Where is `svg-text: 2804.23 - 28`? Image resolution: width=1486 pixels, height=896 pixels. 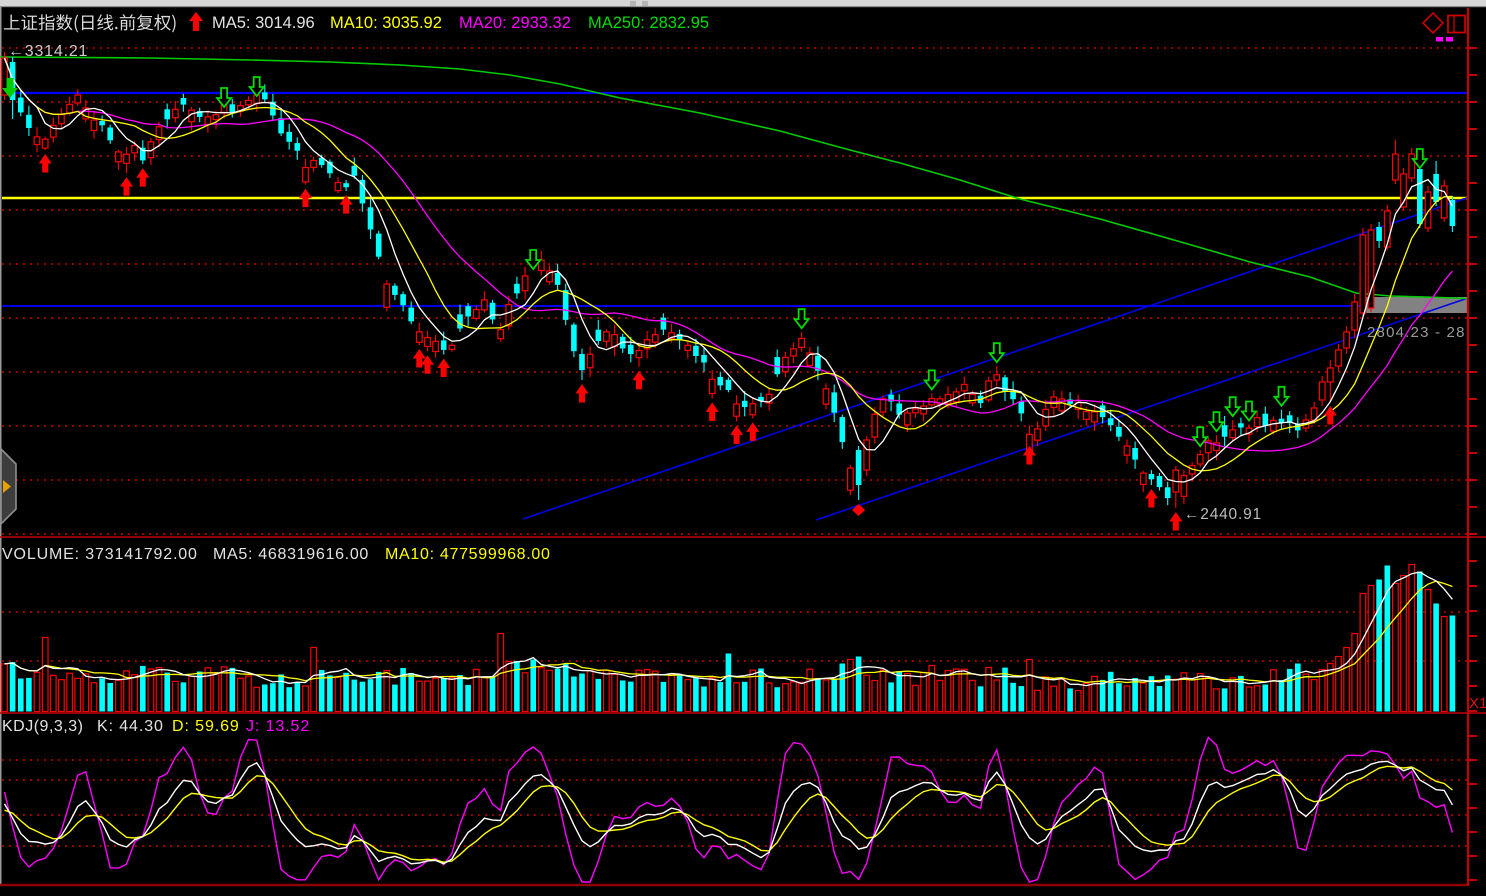 svg-text: 2804.23 - 28 is located at coordinates (1416, 332).